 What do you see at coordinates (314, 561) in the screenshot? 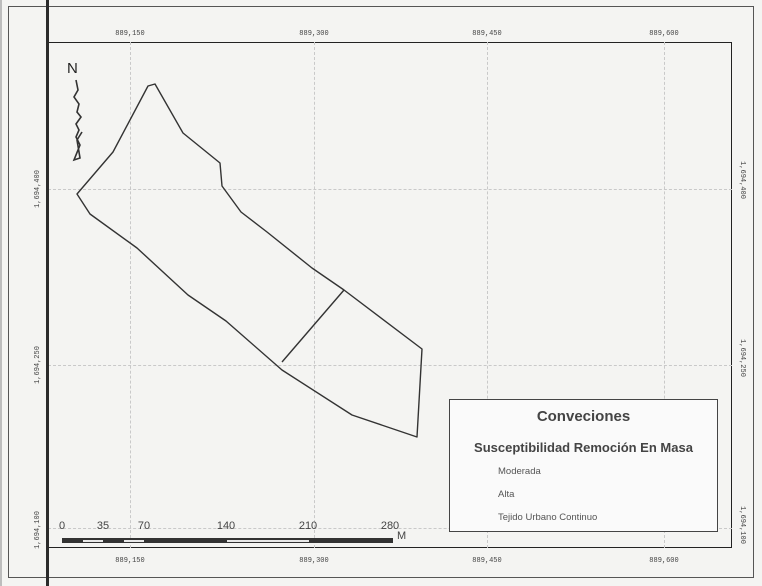
I see `tick-bottom-2: 889,300` at bounding box center [314, 561].